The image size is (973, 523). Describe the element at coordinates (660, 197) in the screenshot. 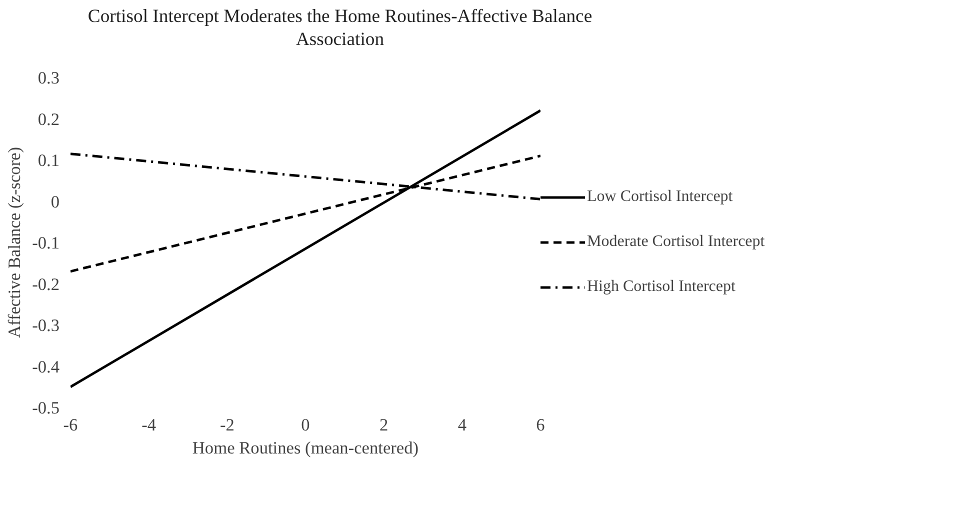

I see `legend-label: Low Cortisol Intercept` at that location.